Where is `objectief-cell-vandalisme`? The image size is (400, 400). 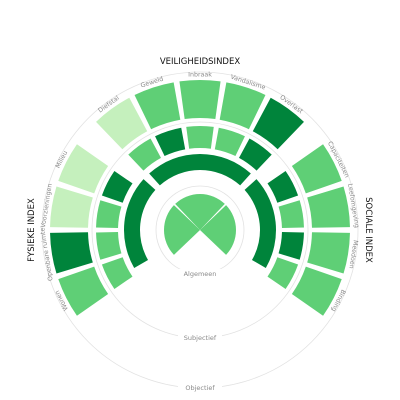 objectief-cell-vandalisme is located at coordinates (242, 106).